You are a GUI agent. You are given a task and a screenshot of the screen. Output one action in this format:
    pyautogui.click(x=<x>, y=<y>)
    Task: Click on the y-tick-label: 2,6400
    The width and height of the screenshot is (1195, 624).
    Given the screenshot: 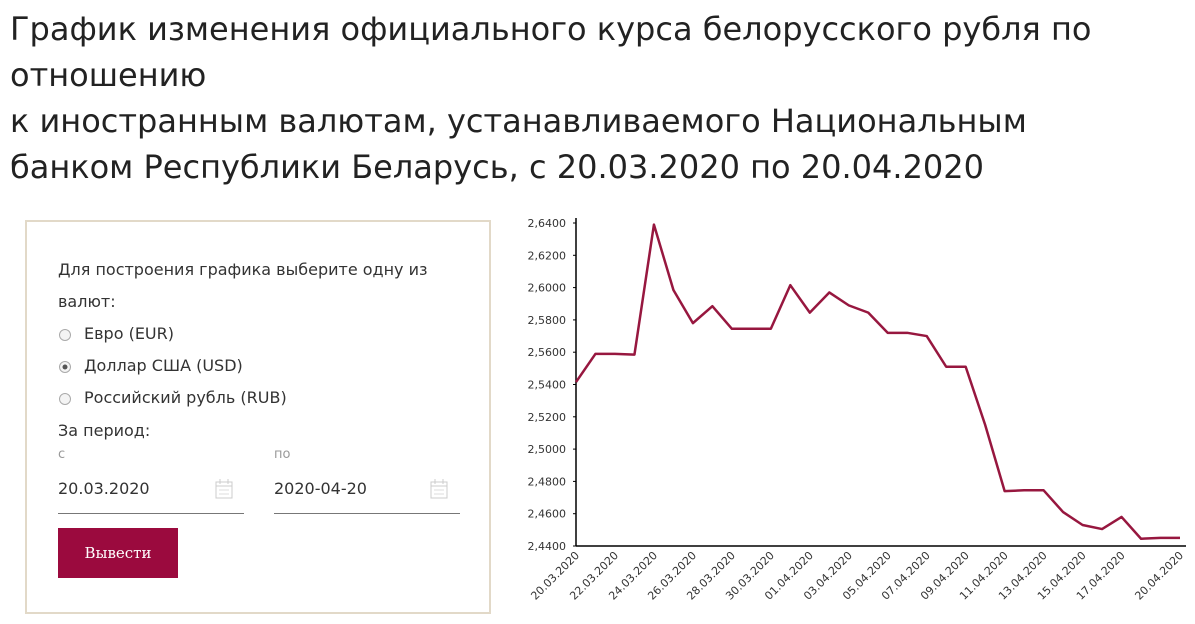 What is the action you would take?
    pyautogui.click(x=547, y=223)
    